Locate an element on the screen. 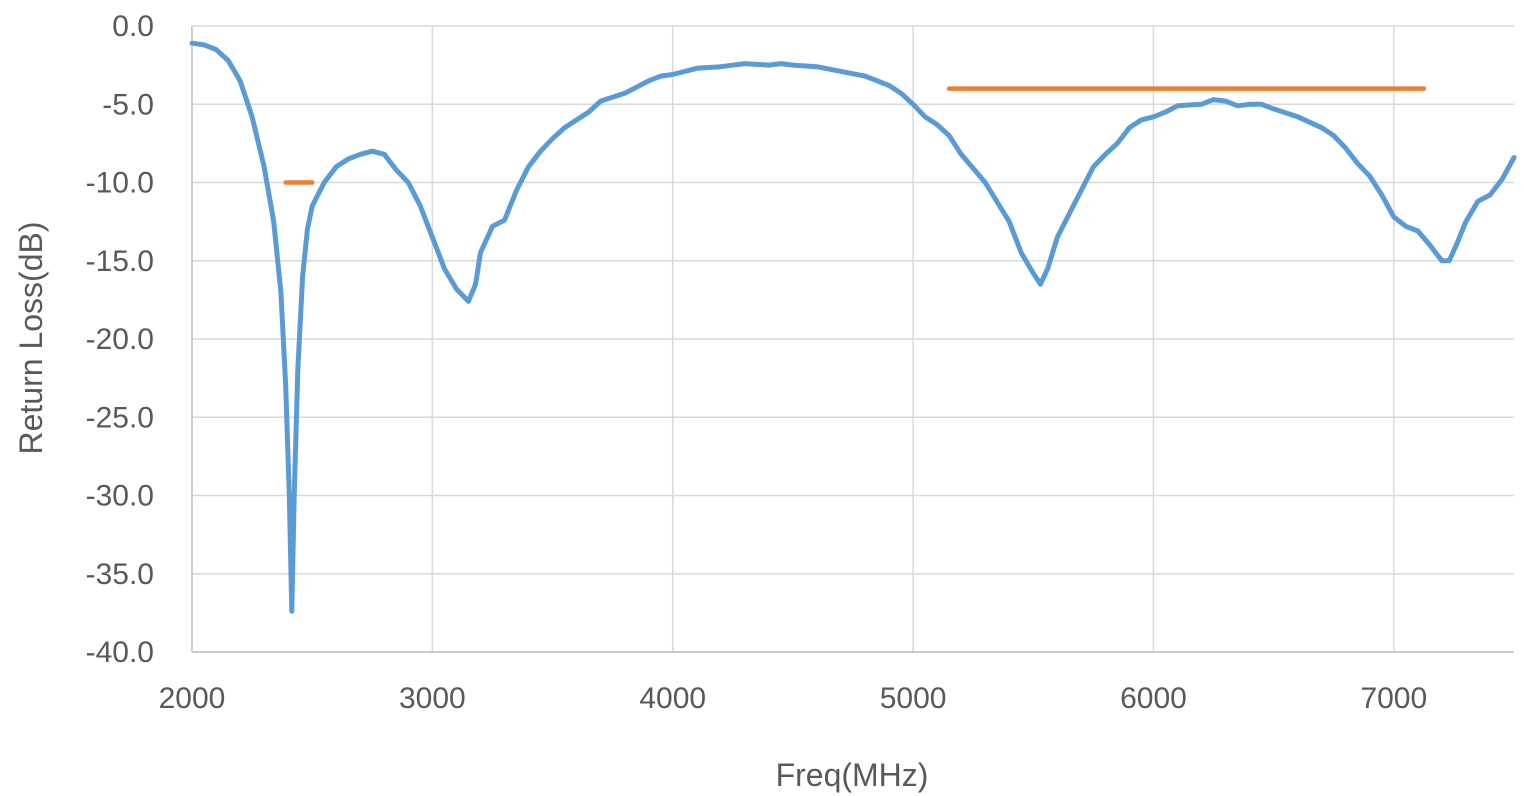  x-tick-label: 4000 is located at coordinates (672, 698).